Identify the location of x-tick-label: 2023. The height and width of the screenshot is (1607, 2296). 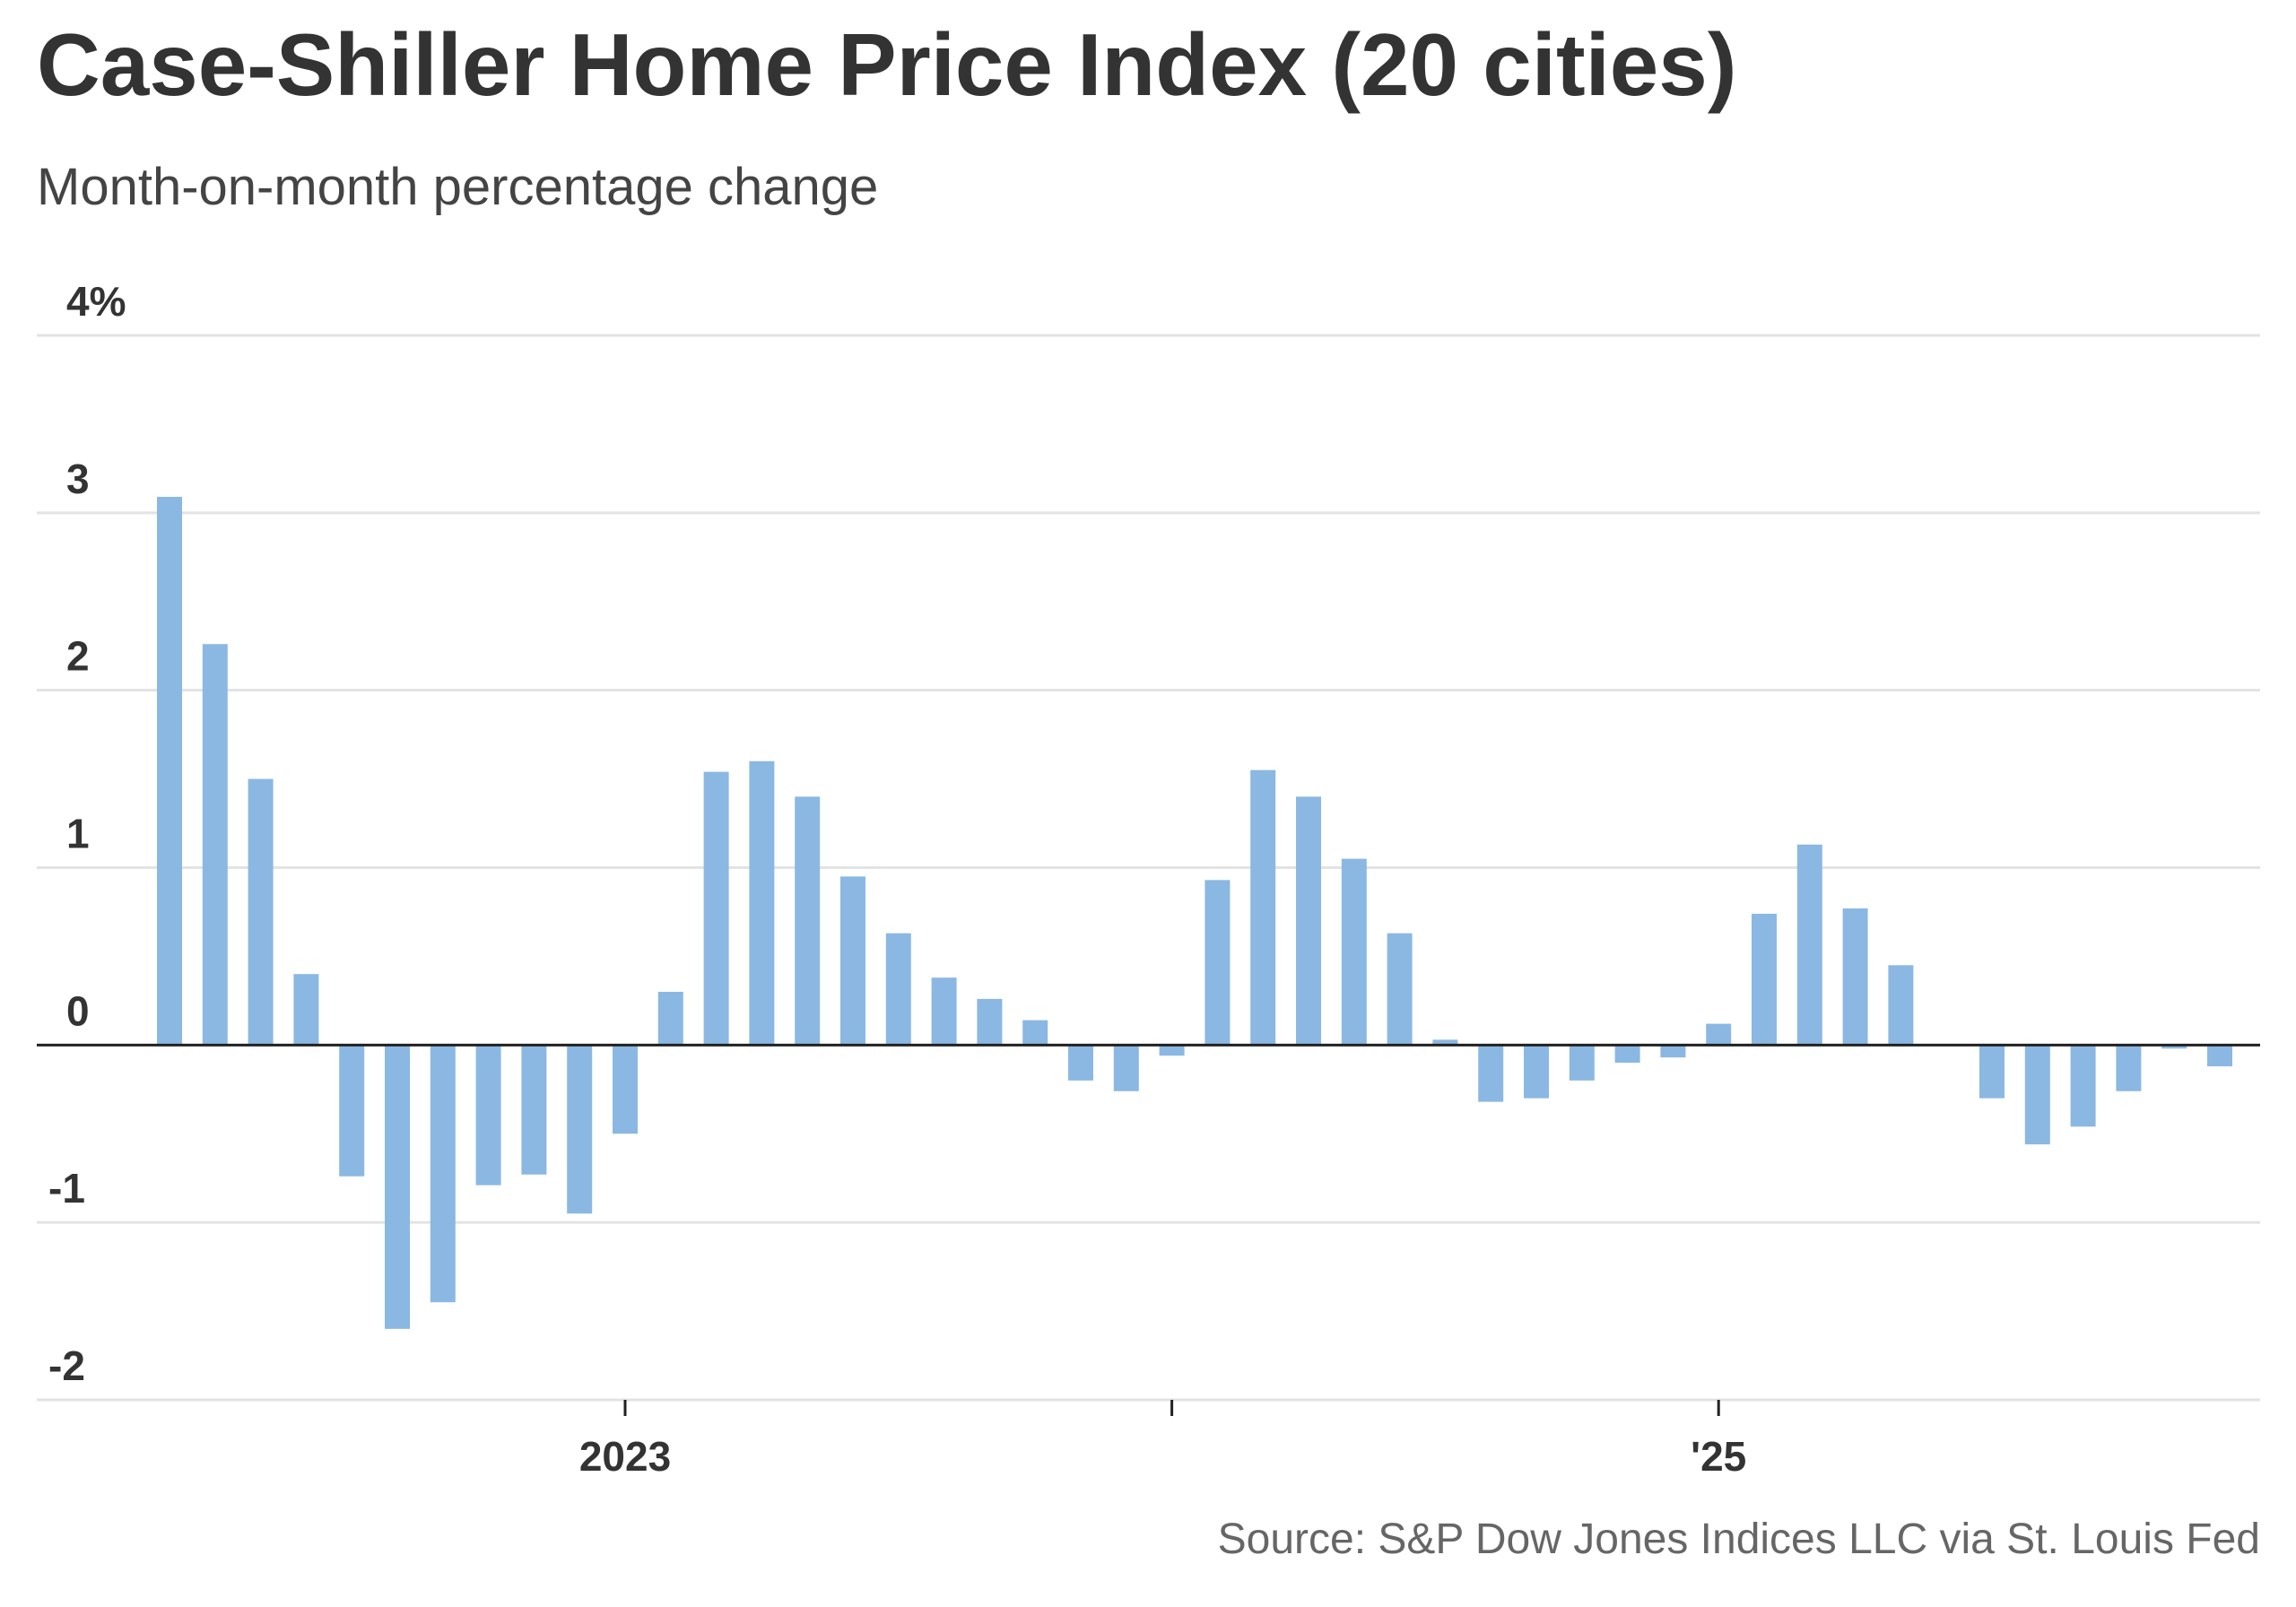
(625, 1457).